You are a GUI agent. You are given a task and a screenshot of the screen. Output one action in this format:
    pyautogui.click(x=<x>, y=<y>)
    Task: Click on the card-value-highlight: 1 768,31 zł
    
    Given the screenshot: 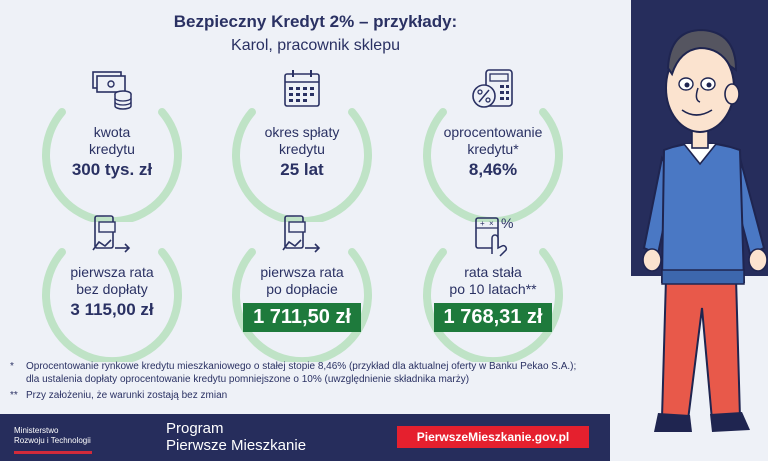 What is the action you would take?
    pyautogui.click(x=493, y=317)
    